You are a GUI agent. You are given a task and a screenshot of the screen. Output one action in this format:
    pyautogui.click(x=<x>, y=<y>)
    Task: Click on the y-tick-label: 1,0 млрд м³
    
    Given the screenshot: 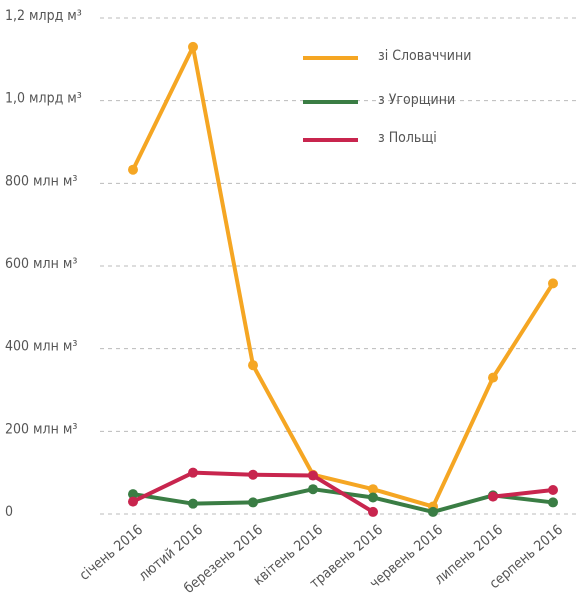 What is the action you would take?
    pyautogui.click(x=43, y=99)
    